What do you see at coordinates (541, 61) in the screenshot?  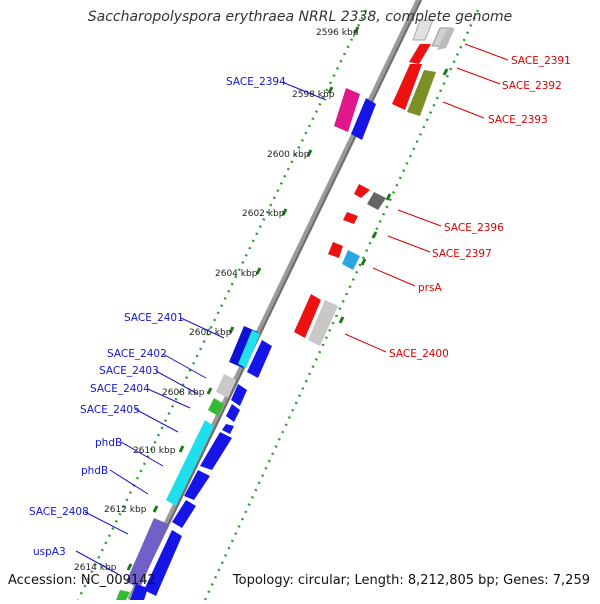 I see `gene-label-right: SACE_2391` at bounding box center [541, 61].